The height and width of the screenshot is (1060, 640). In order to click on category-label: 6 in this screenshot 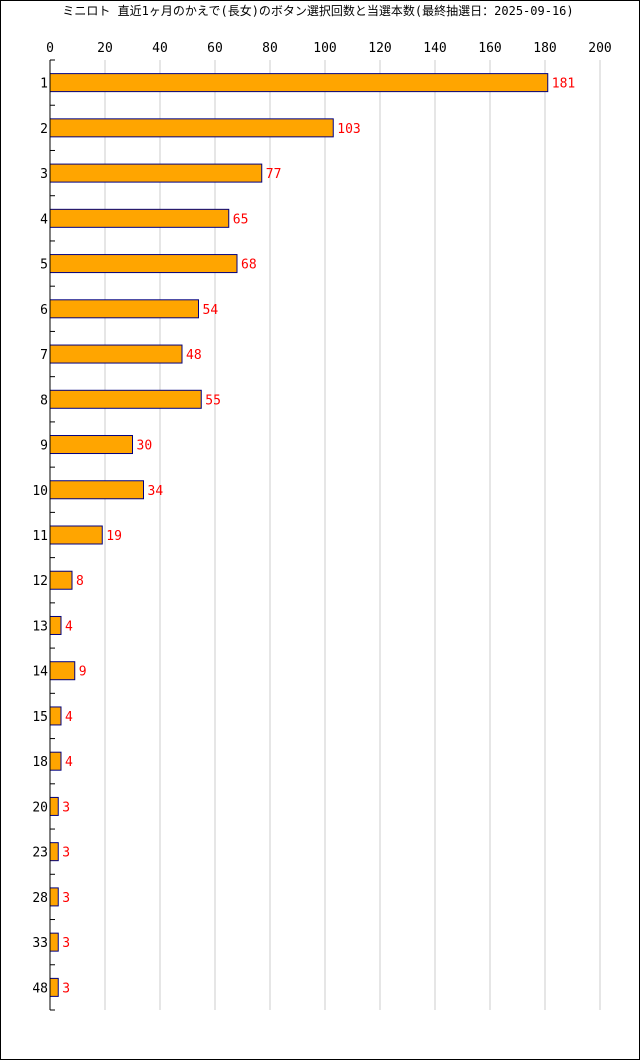, I will do `click(44, 310)`.